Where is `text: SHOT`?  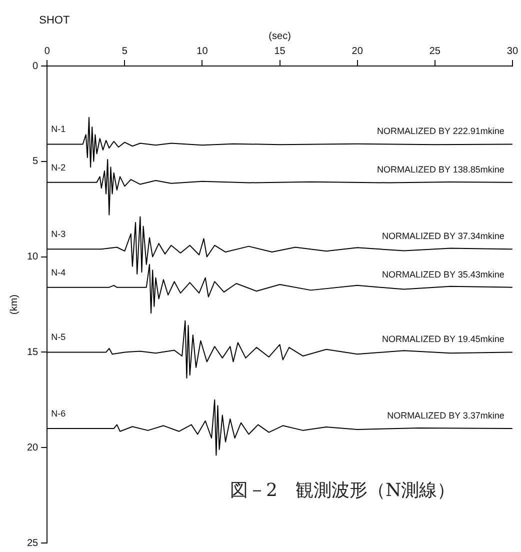
text: SHOT is located at coordinates (54, 20).